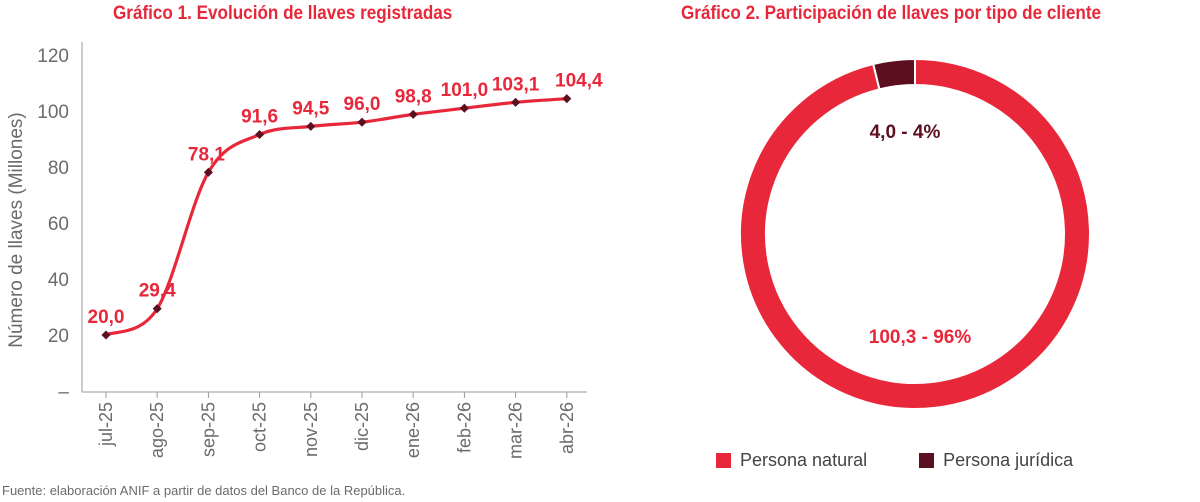 The image size is (1200, 502). What do you see at coordinates (465, 90) in the screenshot?
I see `data-label: 101,0` at bounding box center [465, 90].